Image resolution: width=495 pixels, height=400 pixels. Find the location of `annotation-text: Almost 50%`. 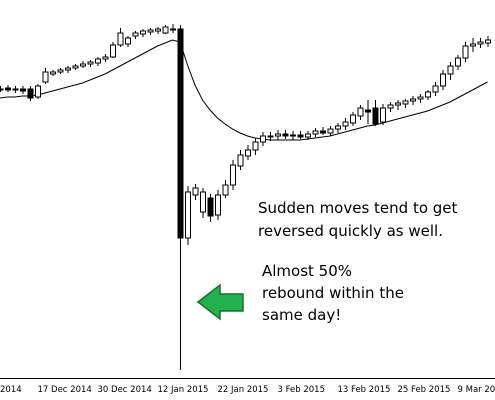

annotation-text: Almost 50% is located at coordinates (307, 271).